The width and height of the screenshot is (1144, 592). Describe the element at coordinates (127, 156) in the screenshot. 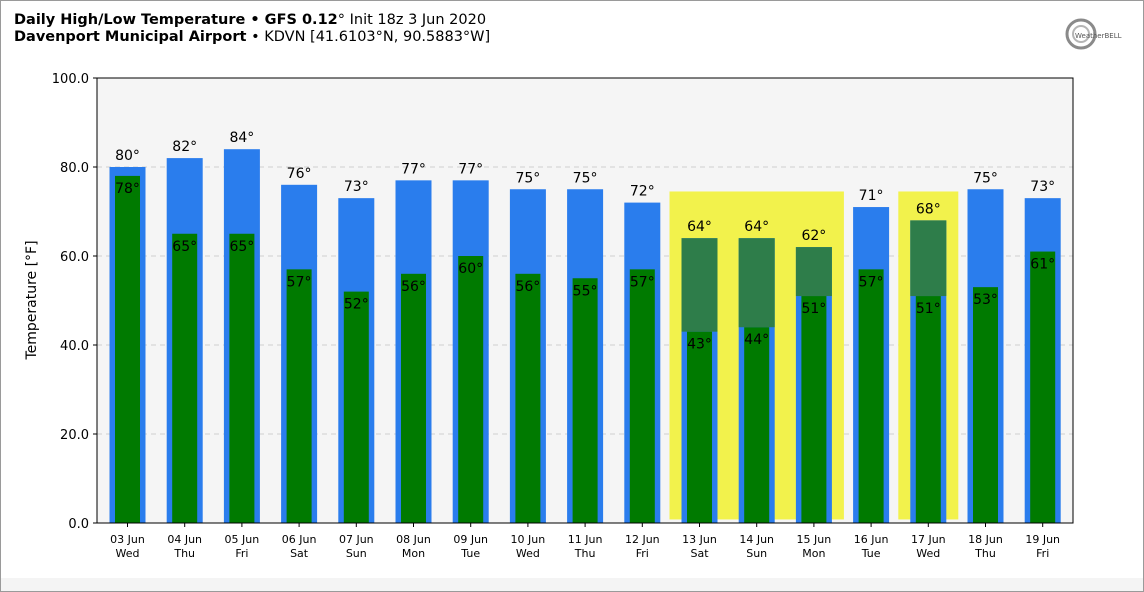

I see `high-label: 80°` at that location.